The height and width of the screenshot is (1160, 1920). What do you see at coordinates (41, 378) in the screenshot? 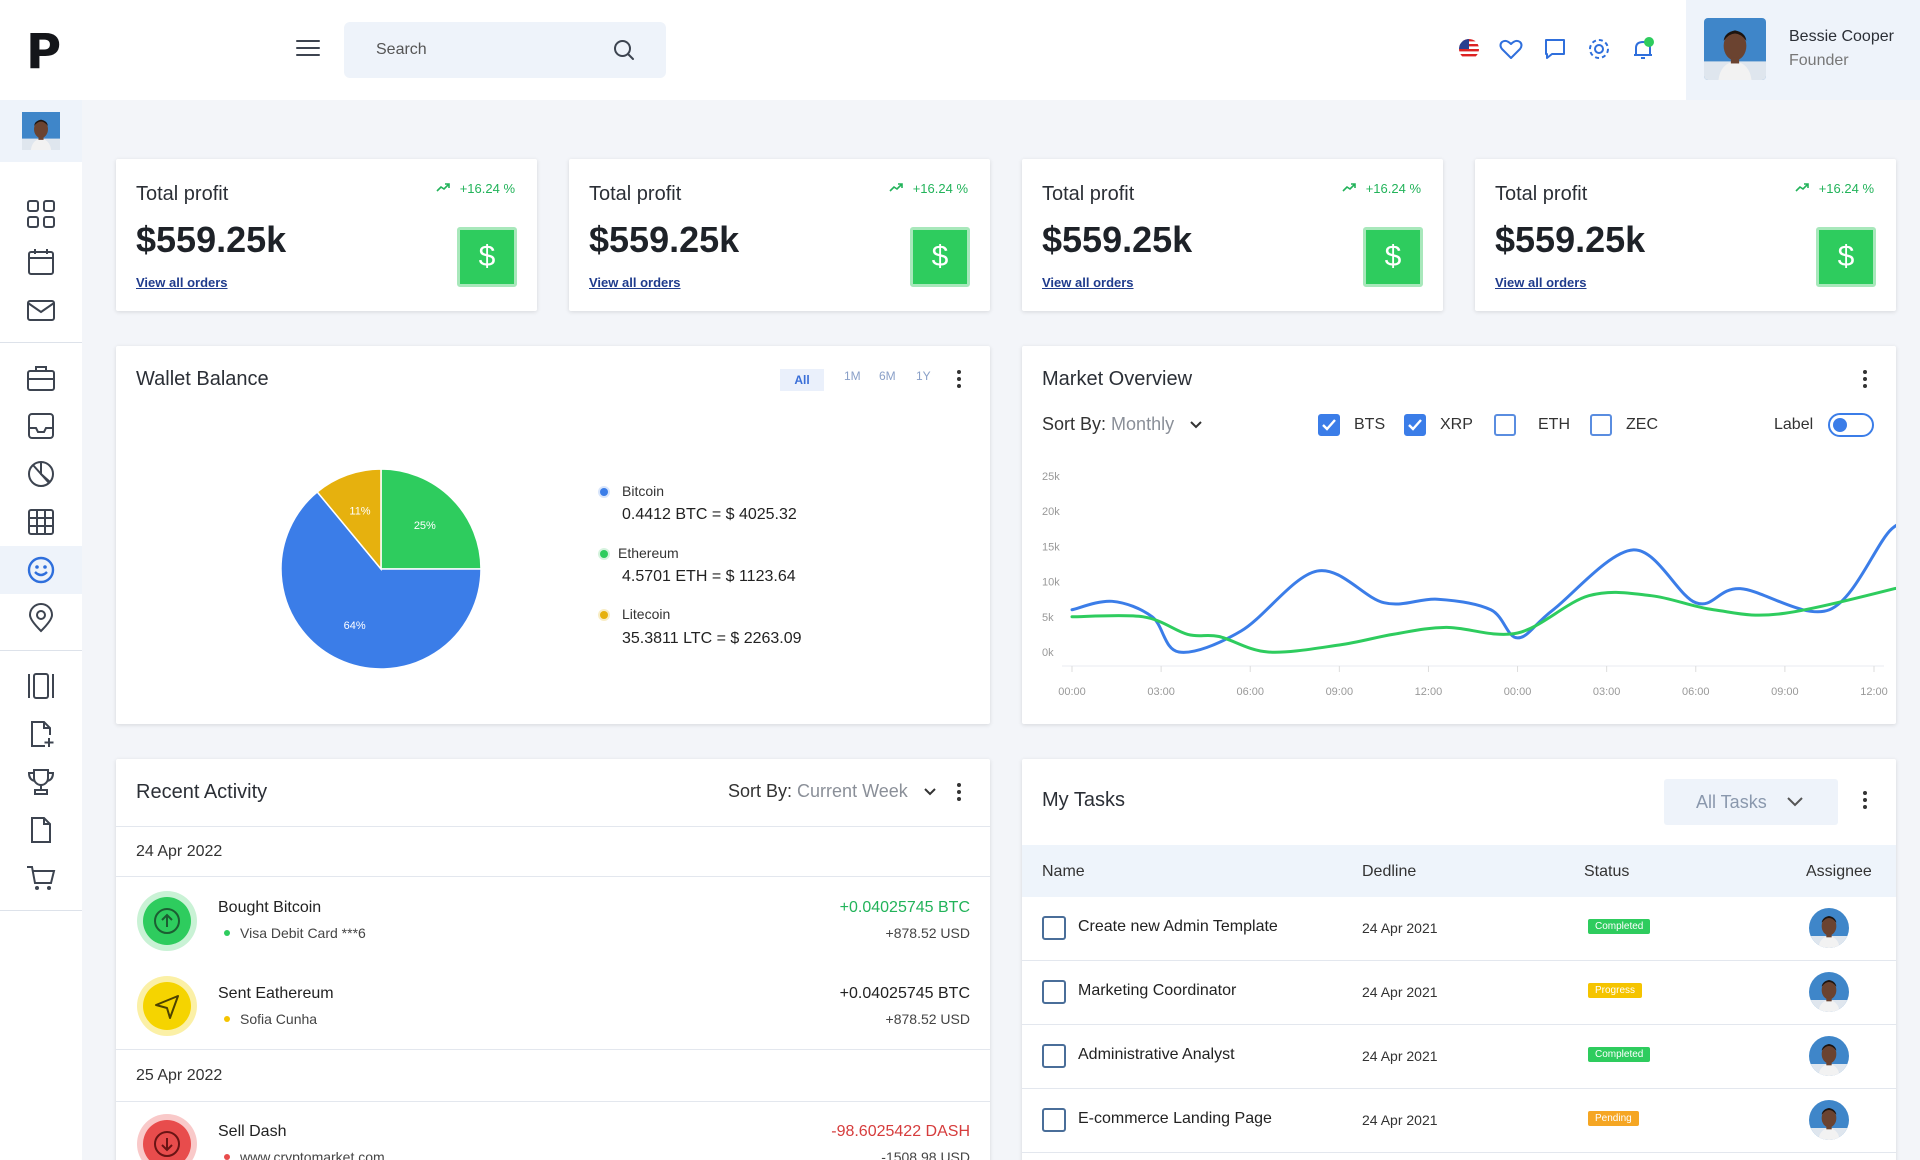
I see `briefcase-icon` at bounding box center [41, 378].